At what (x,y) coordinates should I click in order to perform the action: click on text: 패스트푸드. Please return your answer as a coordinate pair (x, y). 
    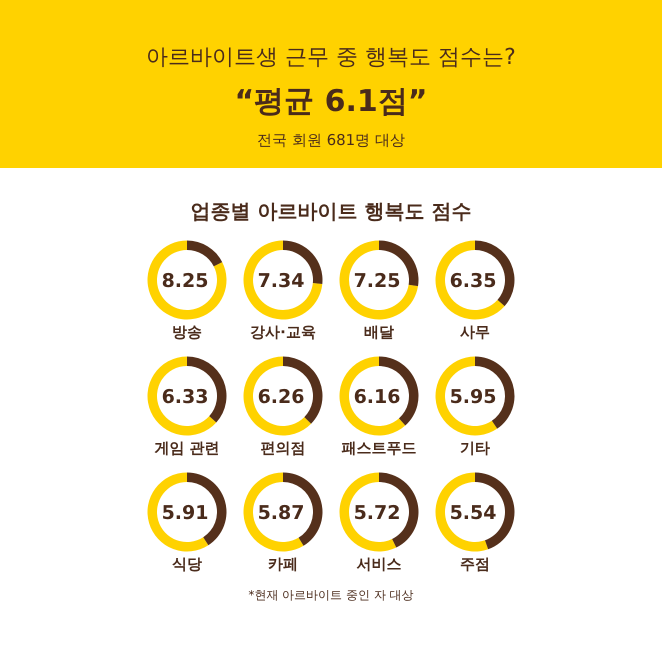
    Looking at the image, I should click on (379, 448).